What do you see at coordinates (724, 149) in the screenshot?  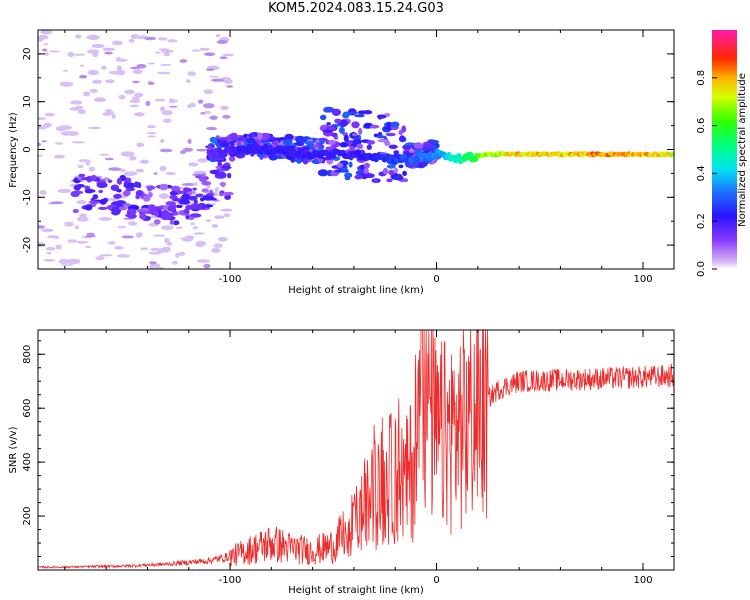 I see `colorbar-gradient` at bounding box center [724, 149].